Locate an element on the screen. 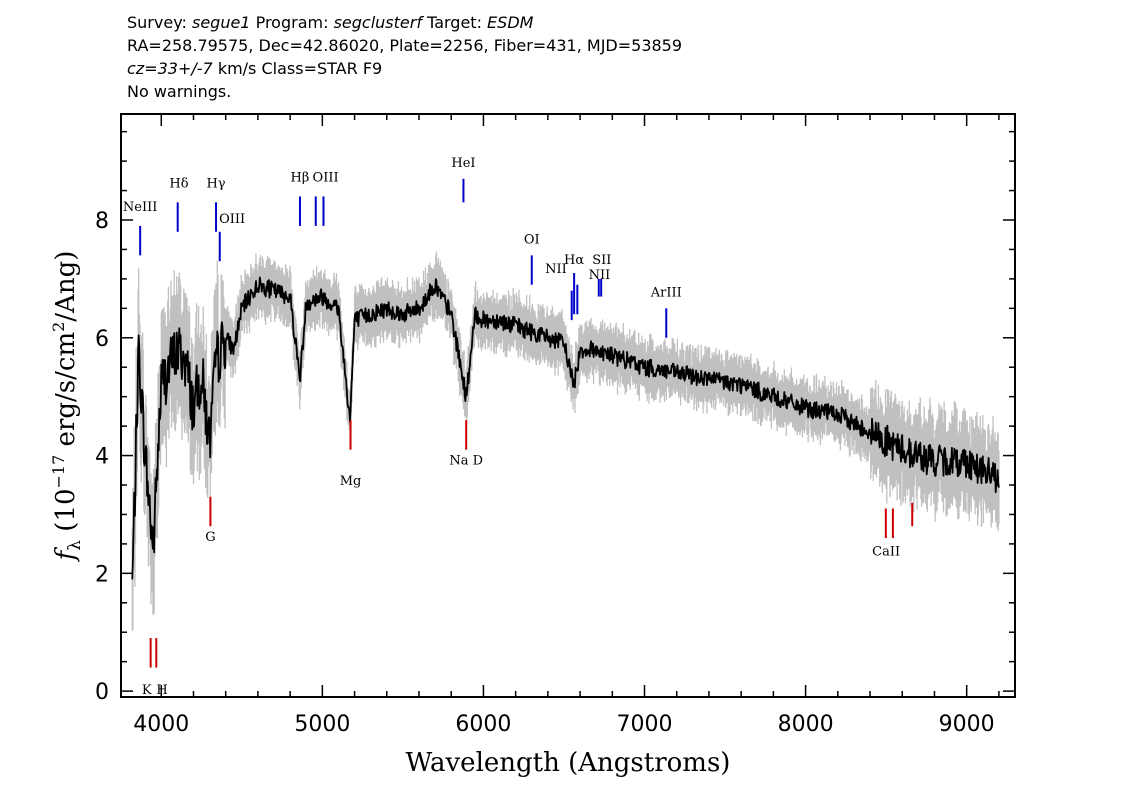 The image size is (1134, 810). target-value: ESDM is located at coordinates (510, 22).